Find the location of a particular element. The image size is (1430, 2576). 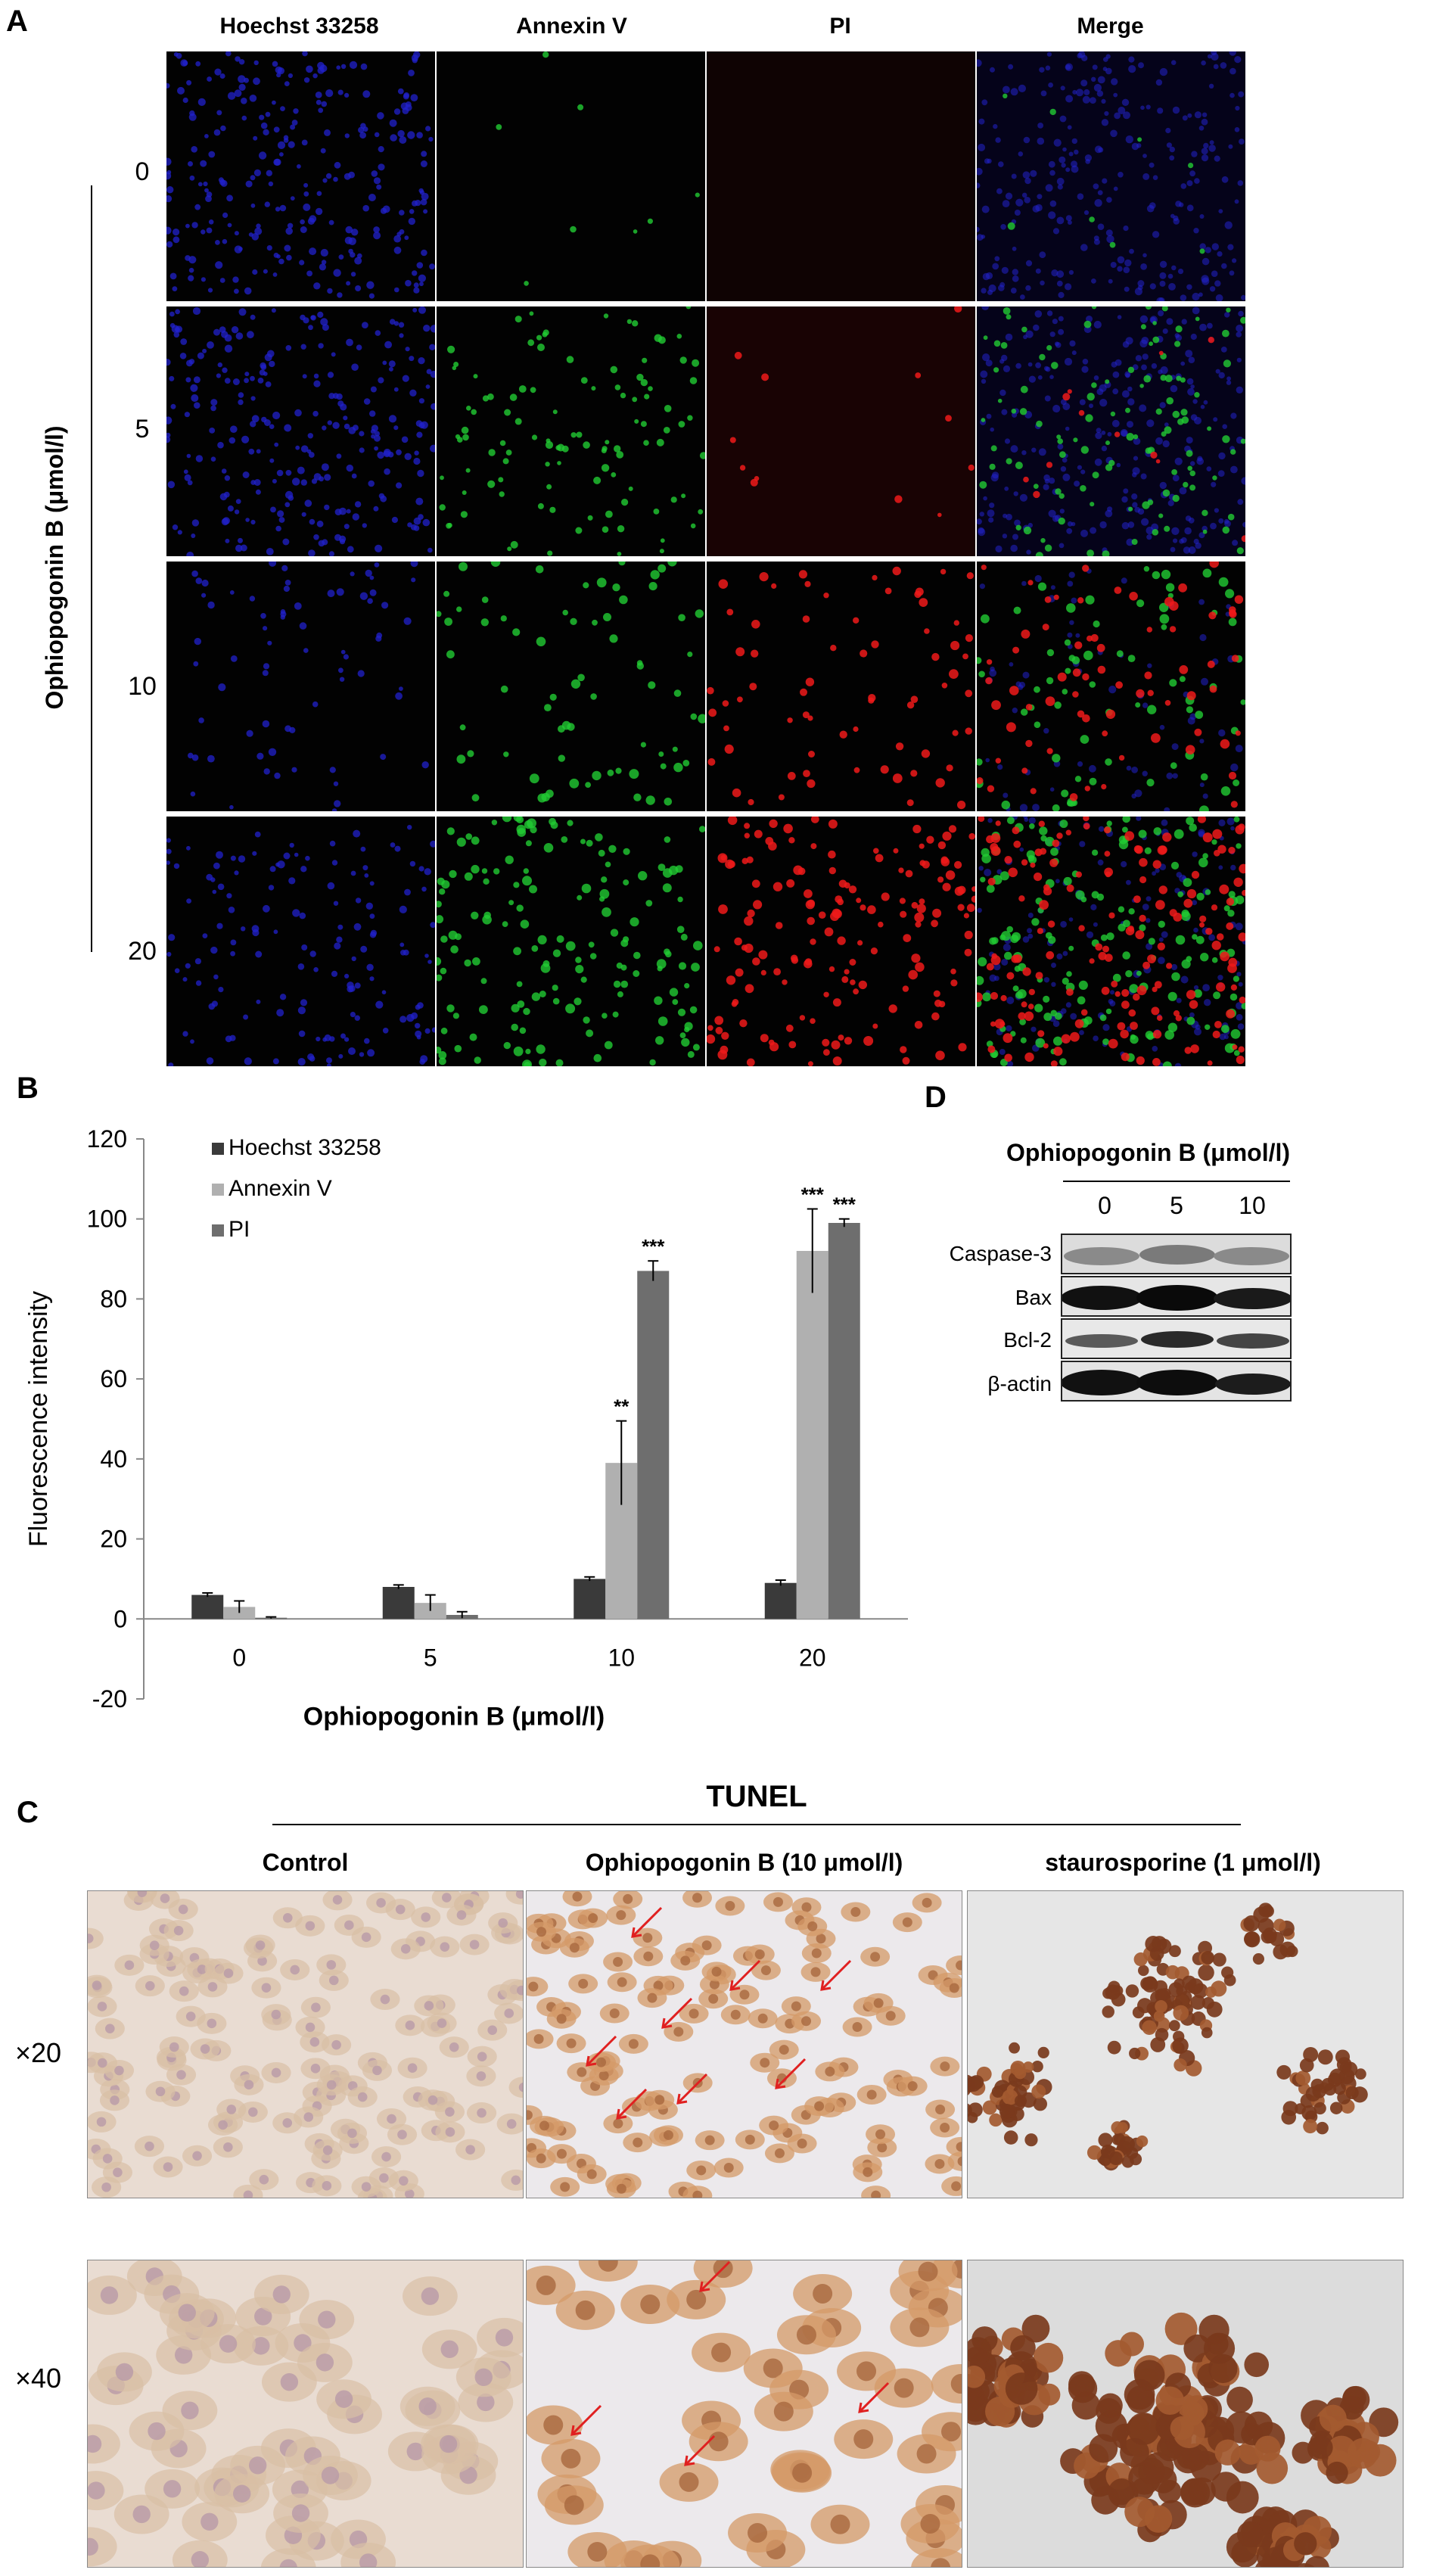

blot-label-bax: Bax is located at coordinates (1033, 1297).